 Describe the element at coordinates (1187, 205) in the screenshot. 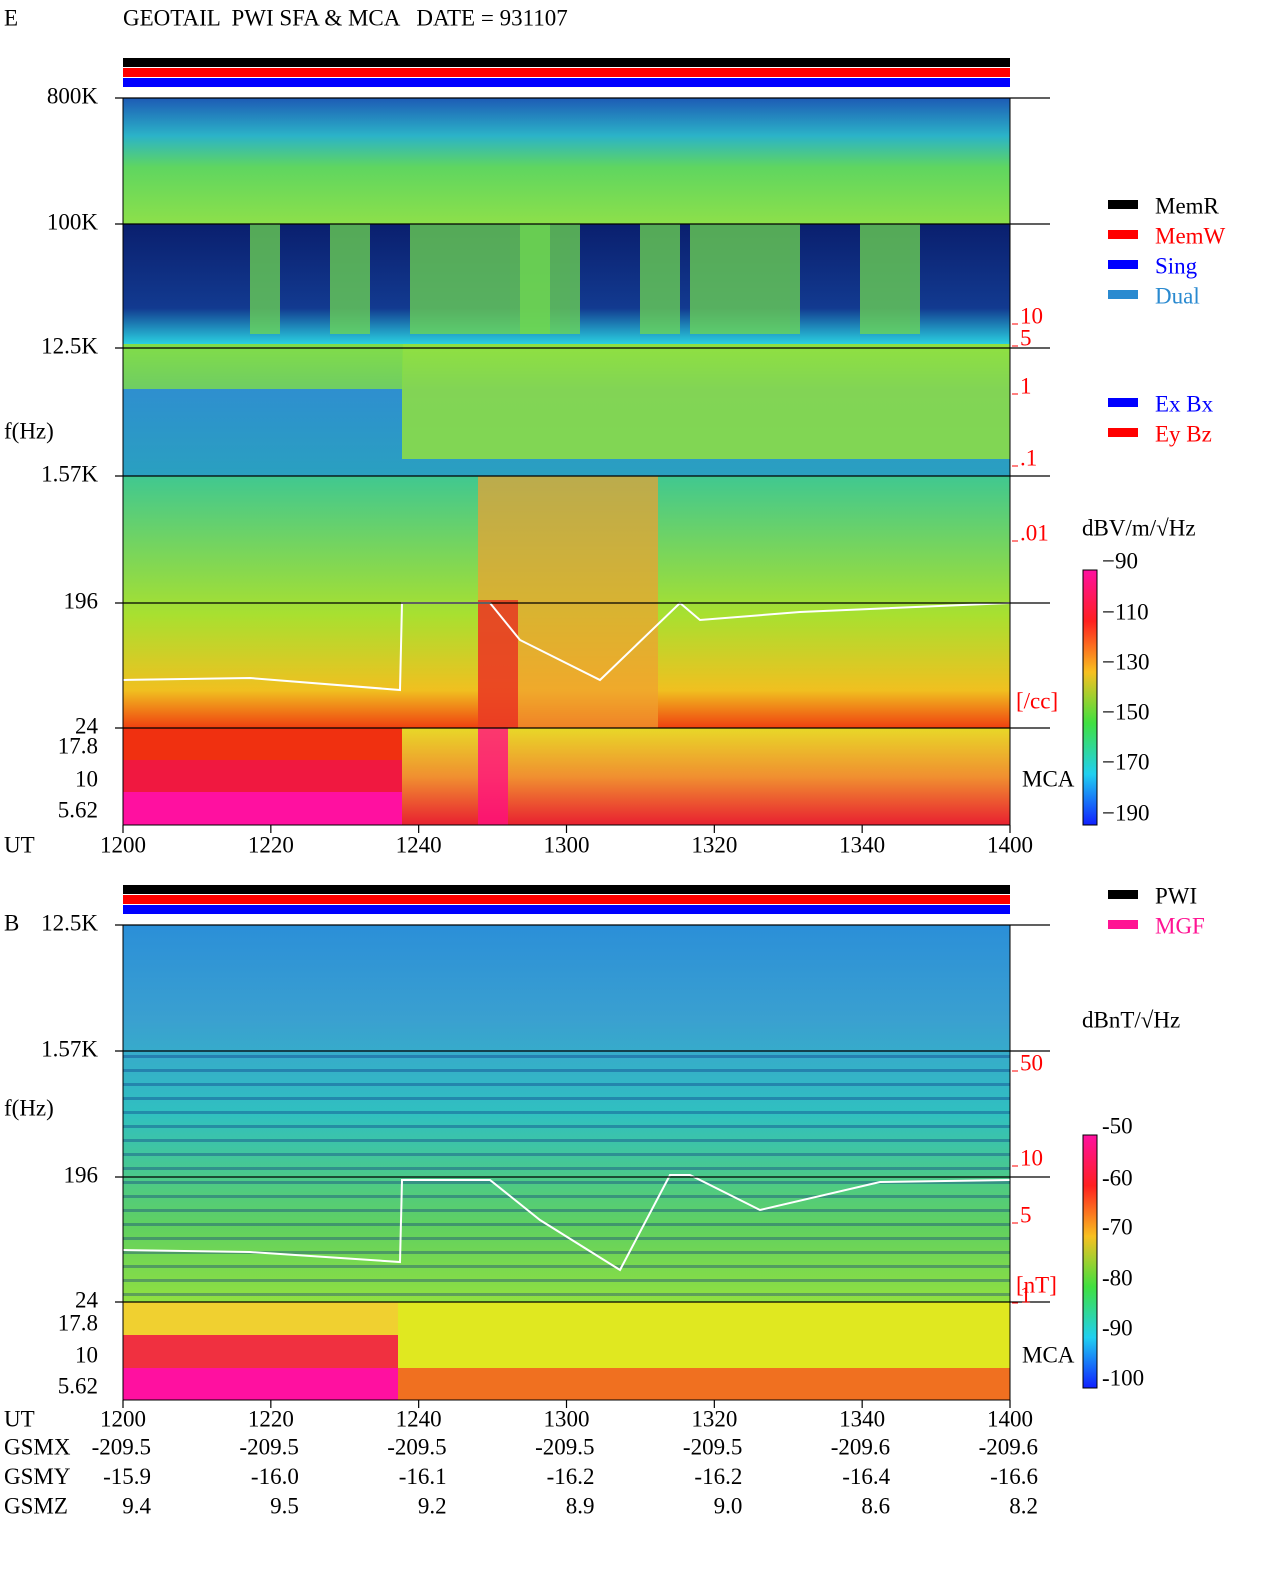

I see `legend-label: MemR` at that location.